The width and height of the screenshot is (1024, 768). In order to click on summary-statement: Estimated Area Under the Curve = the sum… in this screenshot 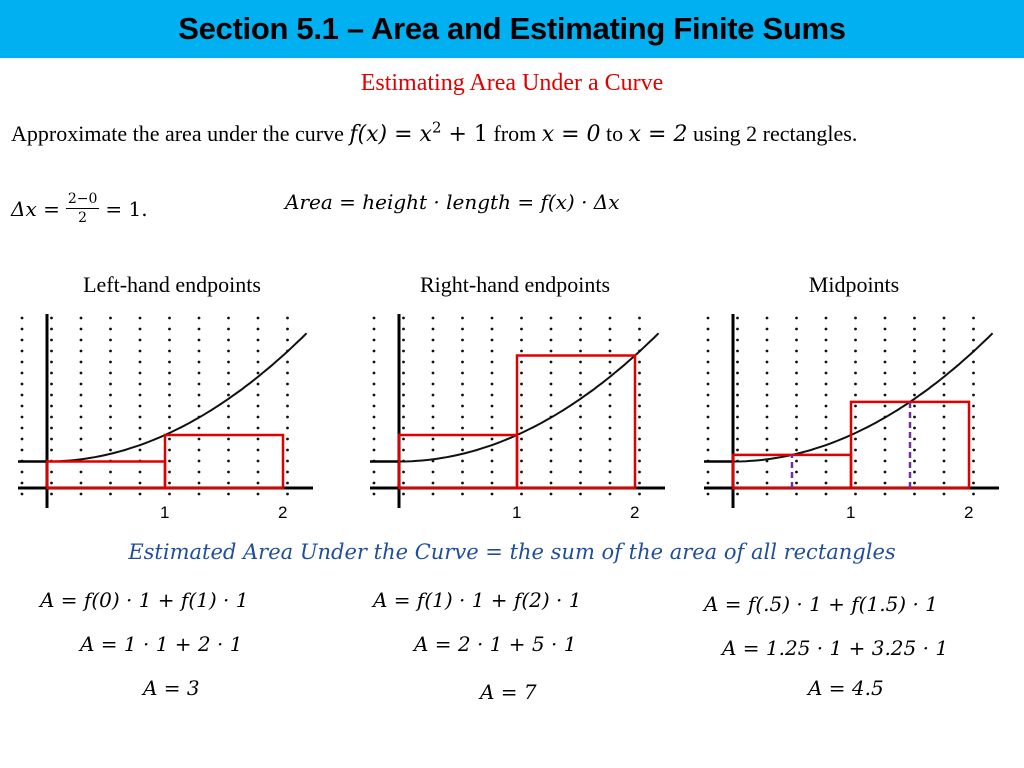, I will do `click(512, 552)`.